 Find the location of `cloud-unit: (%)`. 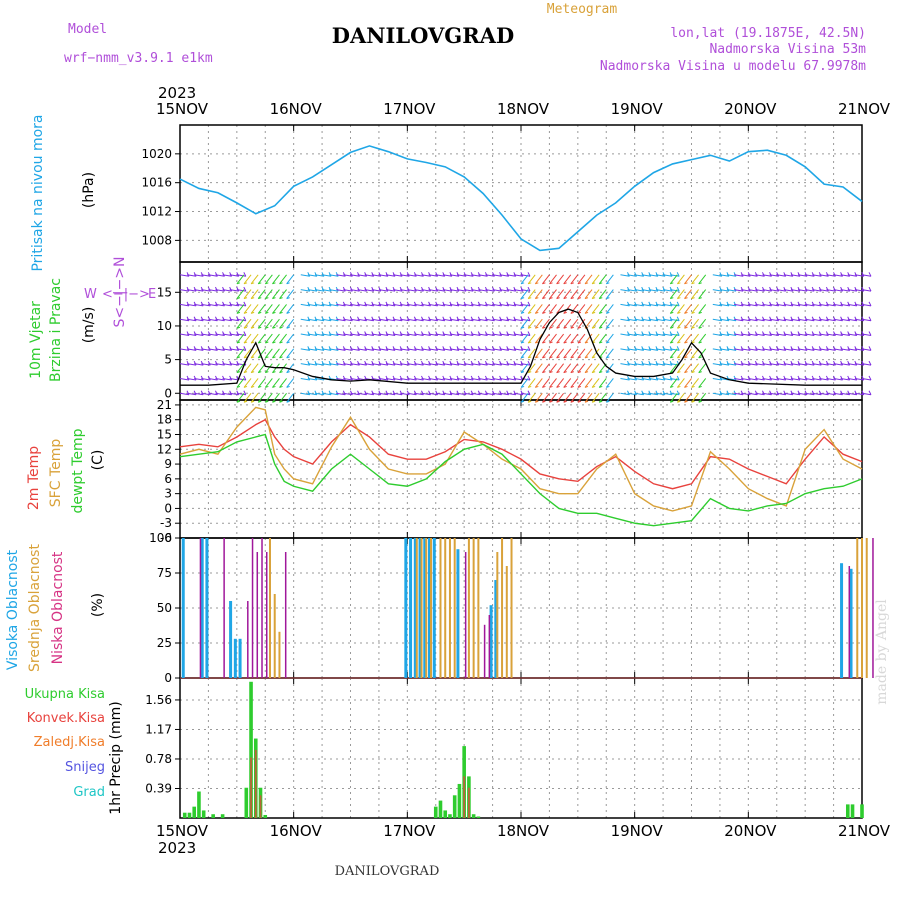

cloud-unit: (%) is located at coordinates (98, 605).